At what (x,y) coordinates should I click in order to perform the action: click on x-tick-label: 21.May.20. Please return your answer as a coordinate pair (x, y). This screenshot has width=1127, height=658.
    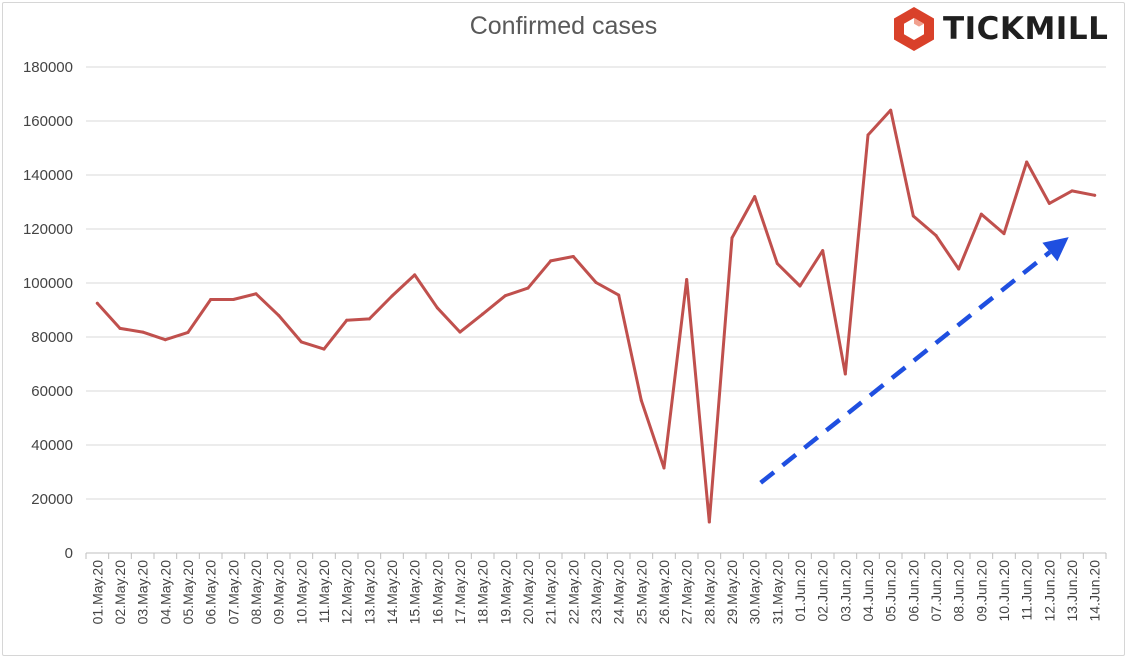
    Looking at the image, I should click on (551, 592).